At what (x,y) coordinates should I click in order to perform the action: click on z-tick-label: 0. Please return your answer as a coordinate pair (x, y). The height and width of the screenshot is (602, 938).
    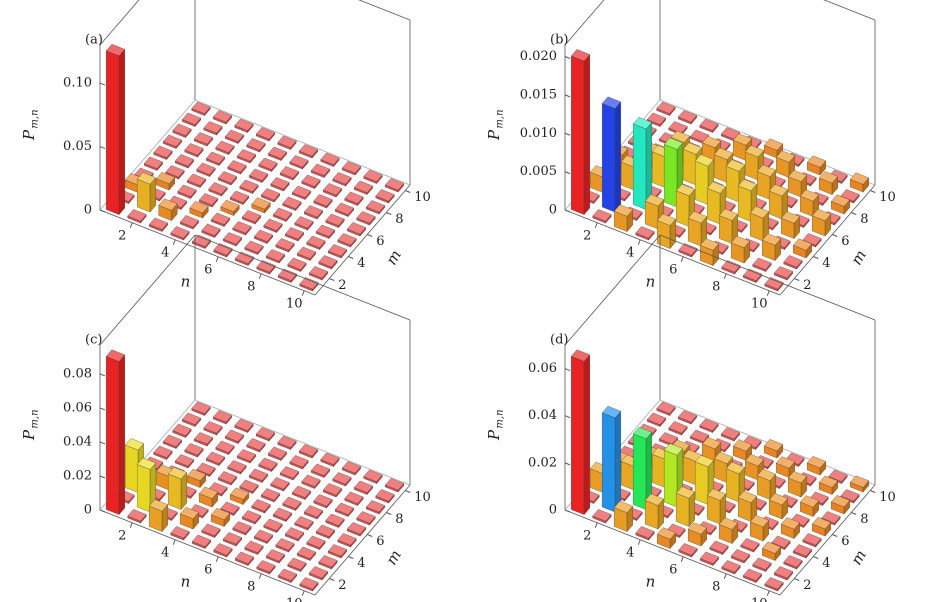
    Looking at the image, I should click on (88, 510).